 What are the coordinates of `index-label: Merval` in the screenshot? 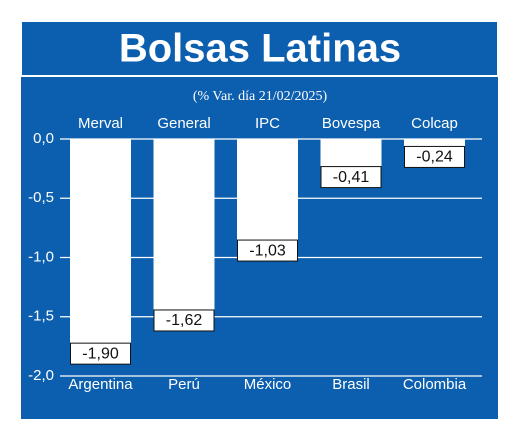 It's located at (100, 123).